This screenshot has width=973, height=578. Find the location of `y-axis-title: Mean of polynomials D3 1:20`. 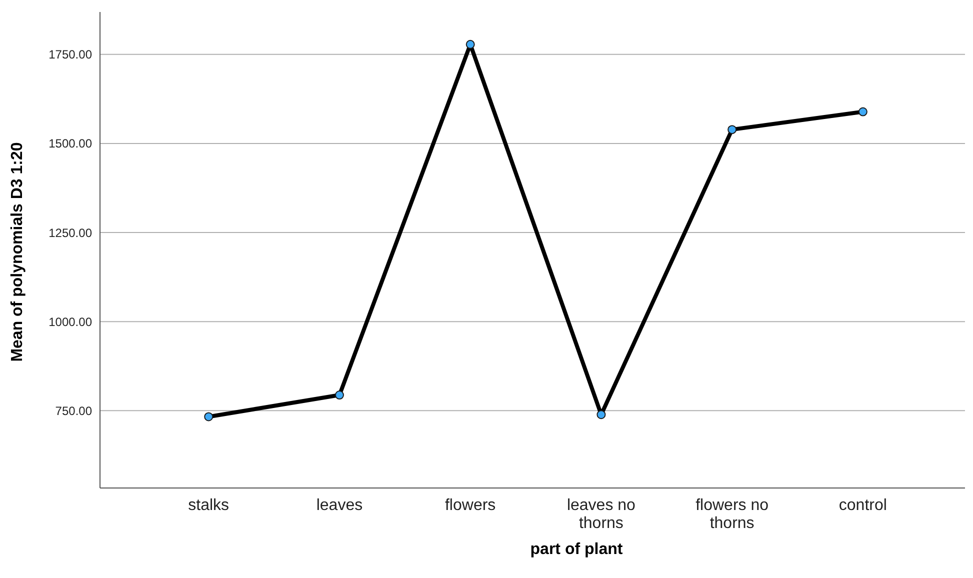

y-axis-title: Mean of polynomials D3 1:20 is located at coordinates (18, 252).